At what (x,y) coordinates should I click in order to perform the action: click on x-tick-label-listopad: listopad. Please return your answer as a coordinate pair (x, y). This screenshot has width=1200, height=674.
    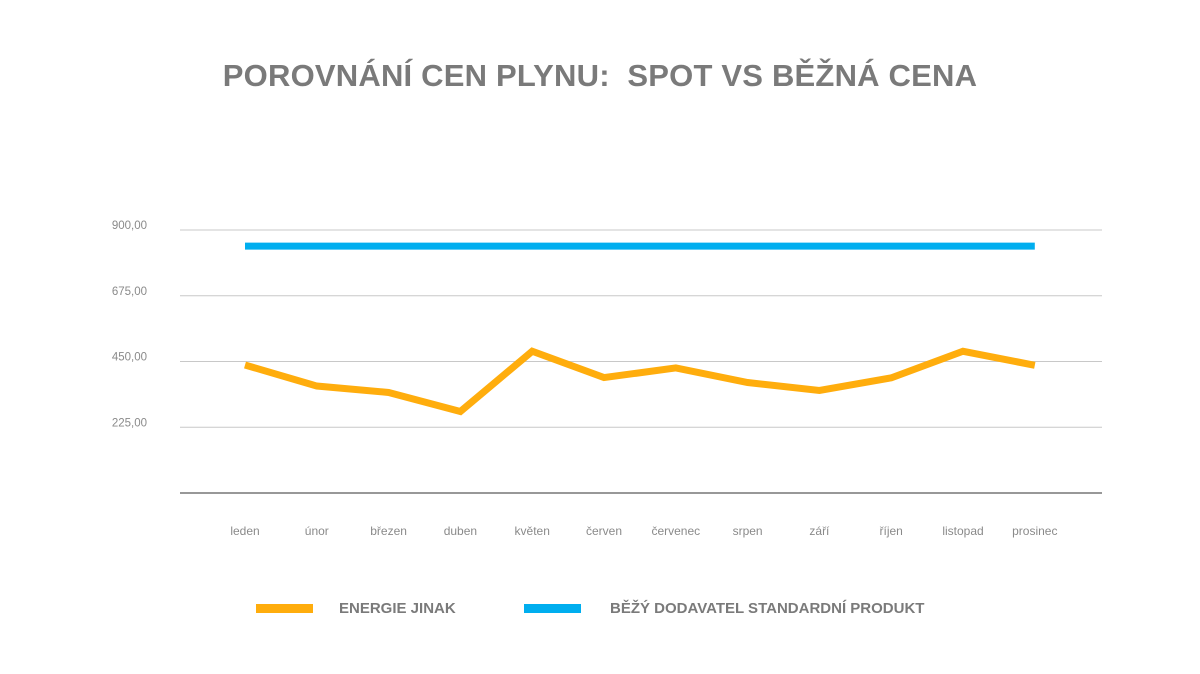
    Looking at the image, I should click on (962, 531).